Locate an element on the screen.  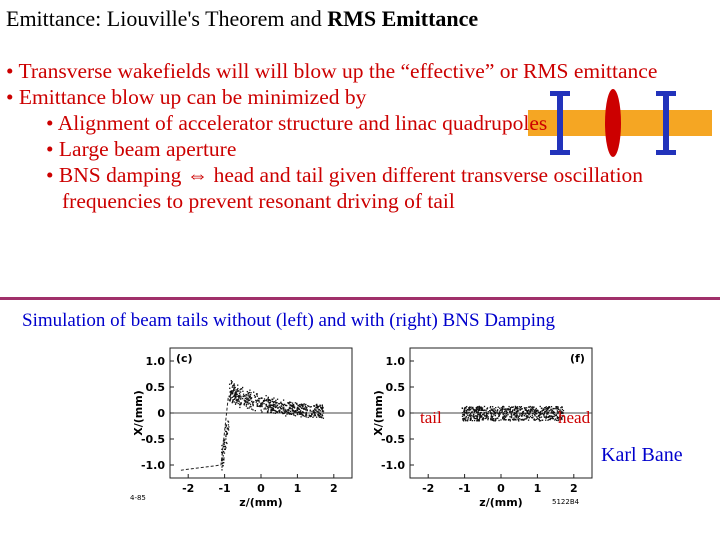
bullet-minimize: • Emittance blow up can be minimized by is located at coordinates (186, 97).